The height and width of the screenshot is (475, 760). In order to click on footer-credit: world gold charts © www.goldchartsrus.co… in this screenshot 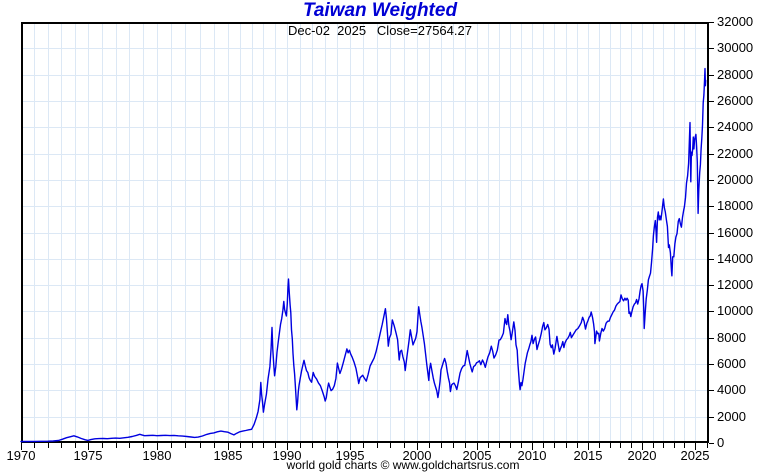, I will do `click(403, 465)`.